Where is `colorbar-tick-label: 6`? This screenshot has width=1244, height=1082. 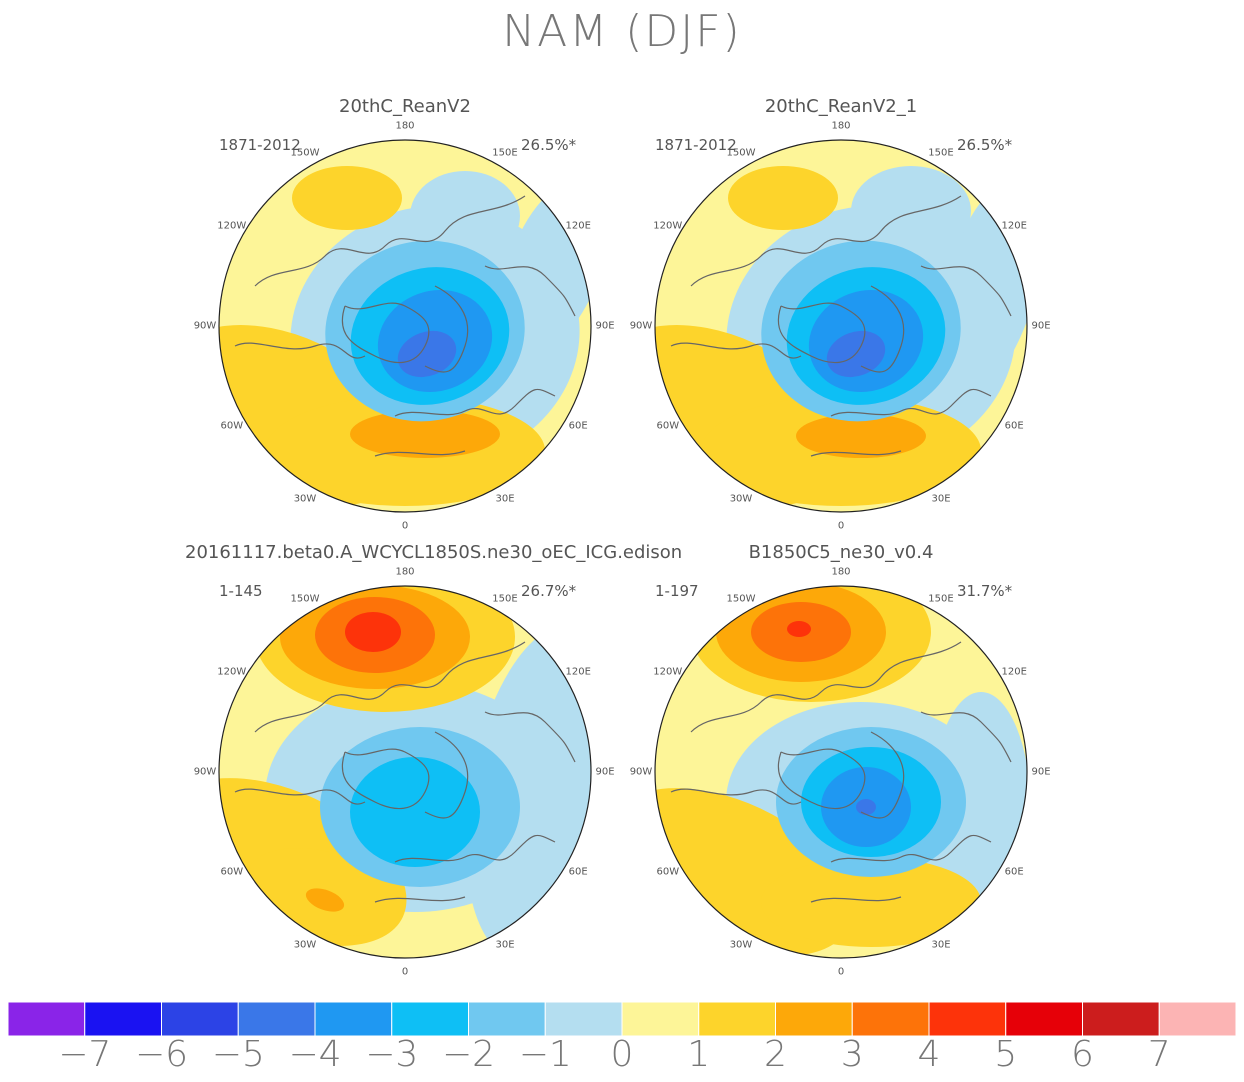 colorbar-tick-label: 6 is located at coordinates (1082, 1054).